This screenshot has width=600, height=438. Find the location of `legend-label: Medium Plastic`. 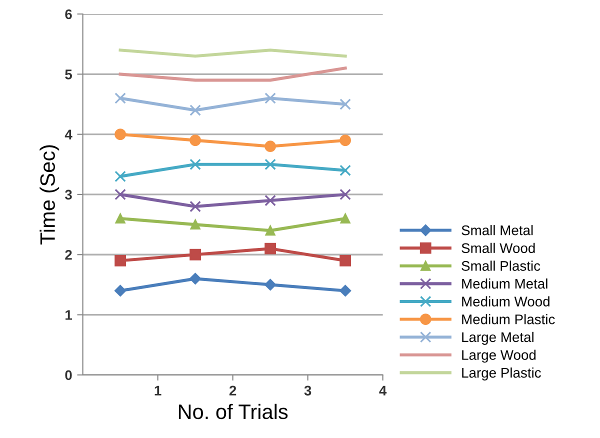

legend-label: Medium Plastic is located at coordinates (508, 319).